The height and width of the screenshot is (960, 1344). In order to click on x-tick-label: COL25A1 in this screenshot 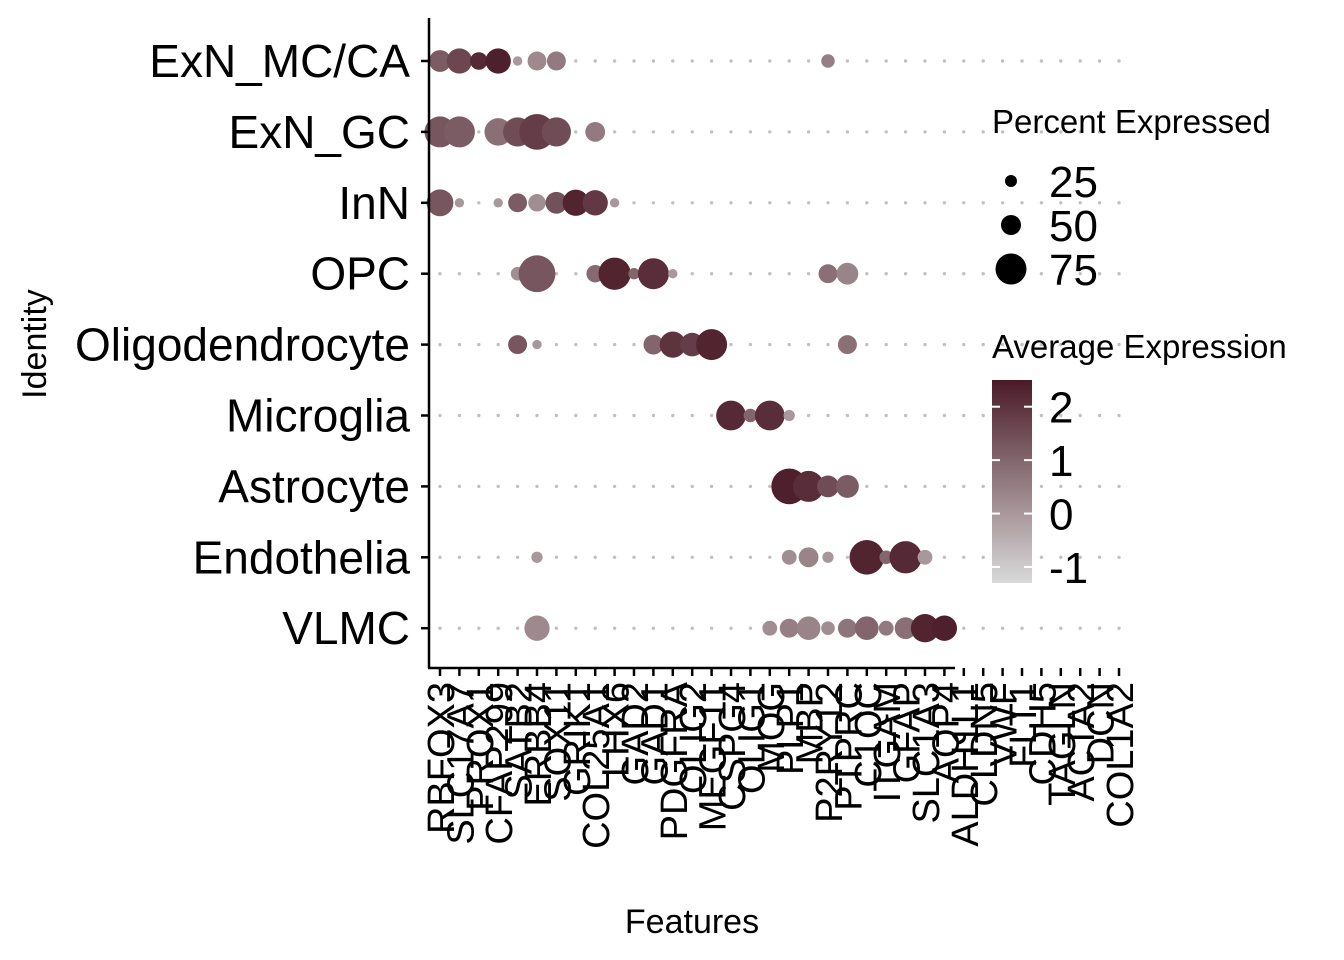, I will do `click(597, 765)`.